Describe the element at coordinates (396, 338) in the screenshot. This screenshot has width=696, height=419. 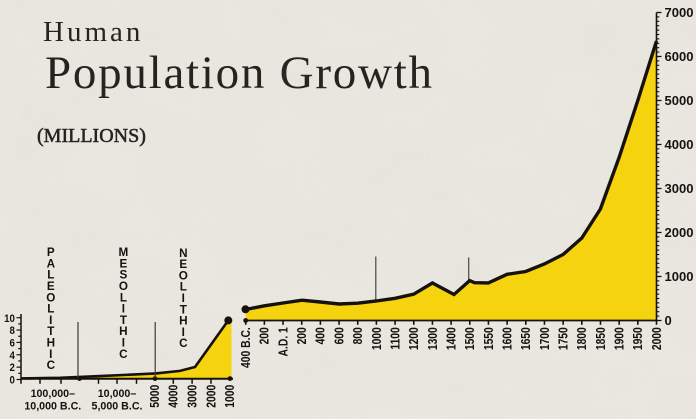
I see `svg-text: 1100` at that location.